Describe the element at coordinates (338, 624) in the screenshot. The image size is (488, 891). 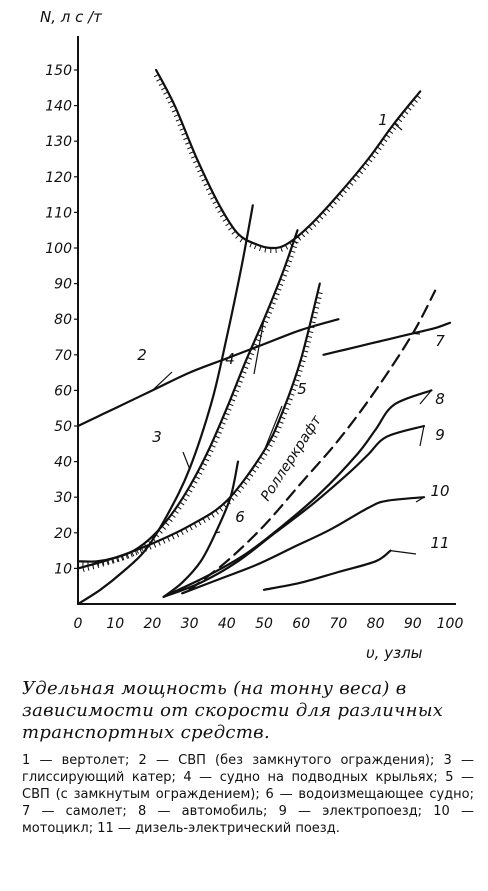
I see `x-tick-label: 70` at that location.